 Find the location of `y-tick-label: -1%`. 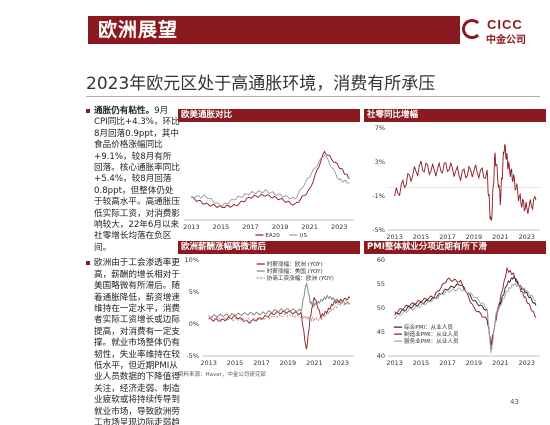

y-tick-label: -1% is located at coordinates (378, 196).